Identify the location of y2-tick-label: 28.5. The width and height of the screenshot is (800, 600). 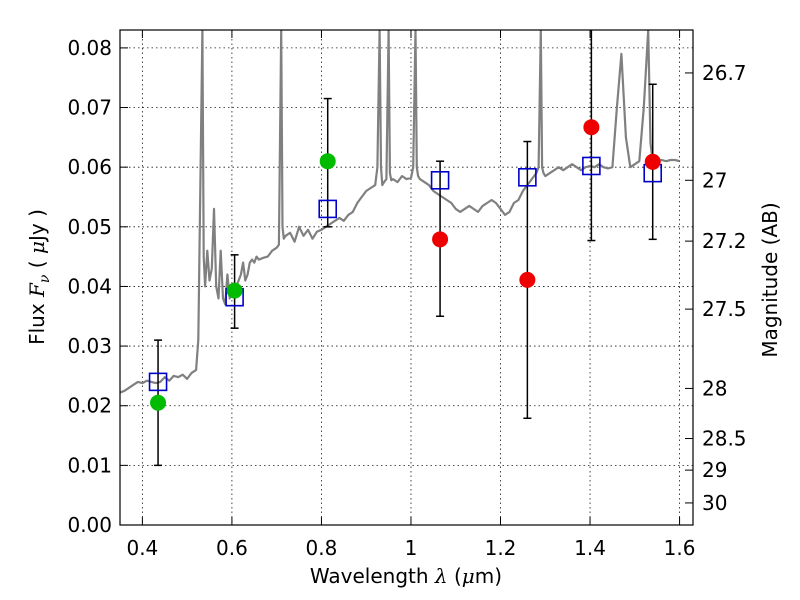
(724, 439).